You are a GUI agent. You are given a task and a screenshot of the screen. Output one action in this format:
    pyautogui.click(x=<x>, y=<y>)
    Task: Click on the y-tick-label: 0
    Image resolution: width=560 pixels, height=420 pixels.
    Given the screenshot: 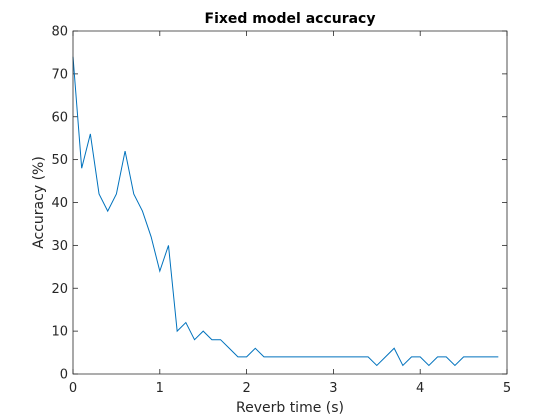 What is the action you would take?
    pyautogui.click(x=64, y=375)
    